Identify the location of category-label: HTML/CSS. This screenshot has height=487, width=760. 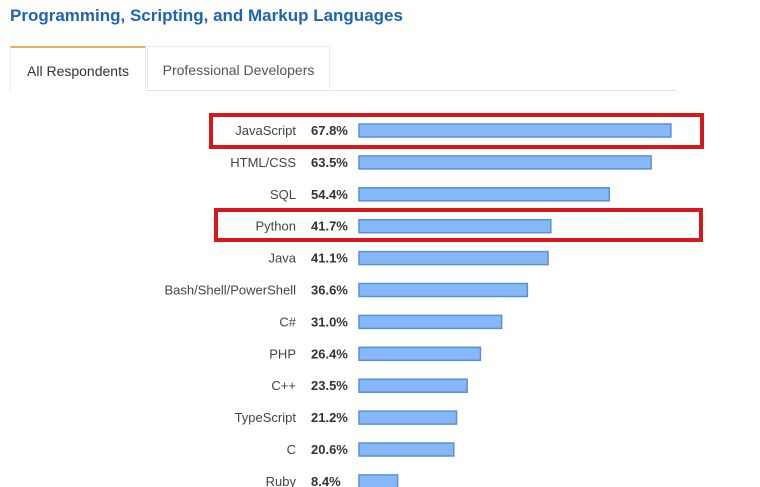
(263, 162).